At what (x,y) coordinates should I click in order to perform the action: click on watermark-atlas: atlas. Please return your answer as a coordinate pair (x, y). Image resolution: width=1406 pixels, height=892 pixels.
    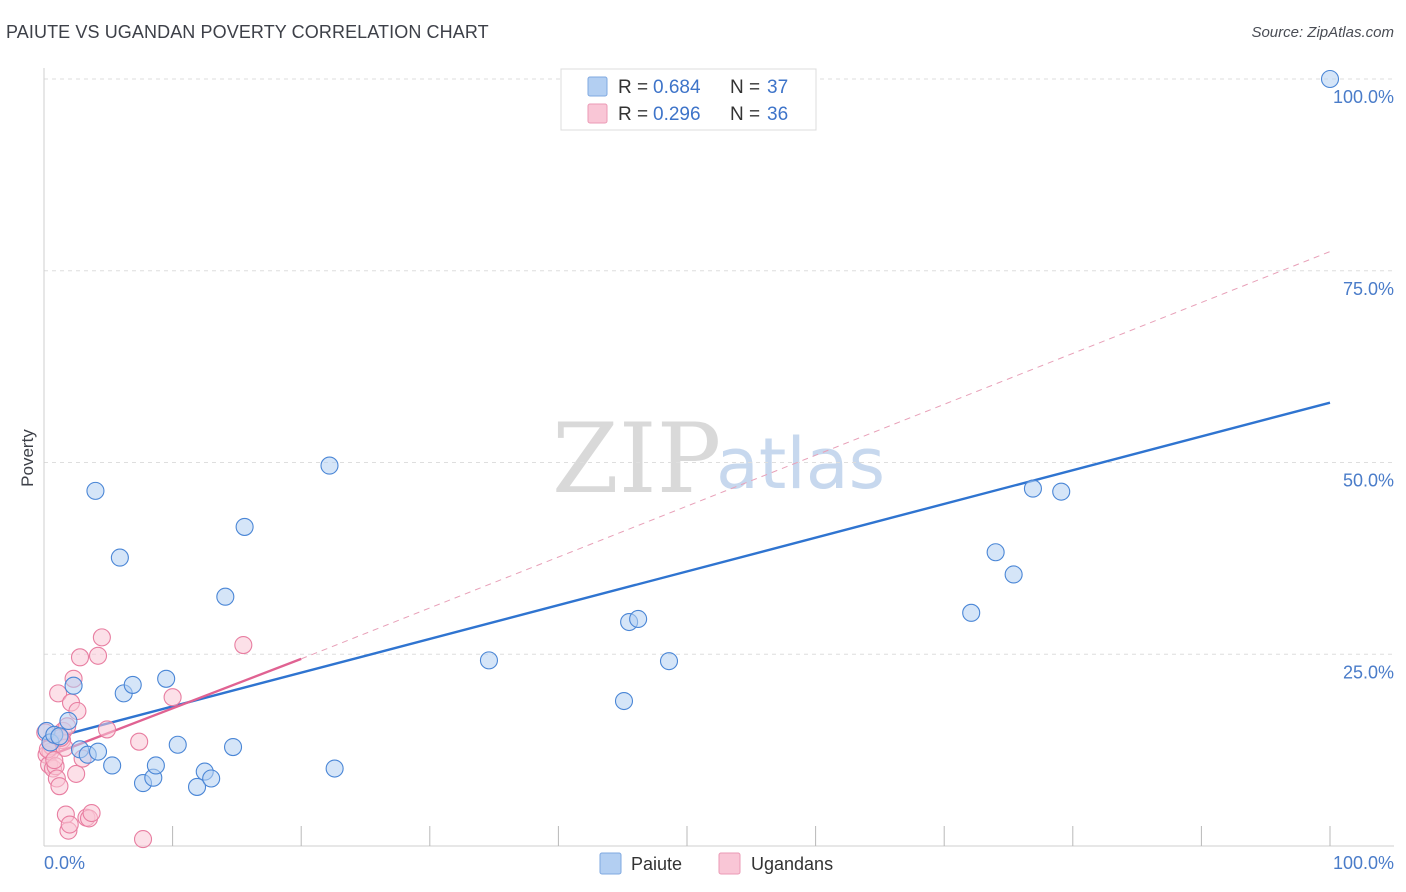
    Looking at the image, I should click on (800, 464).